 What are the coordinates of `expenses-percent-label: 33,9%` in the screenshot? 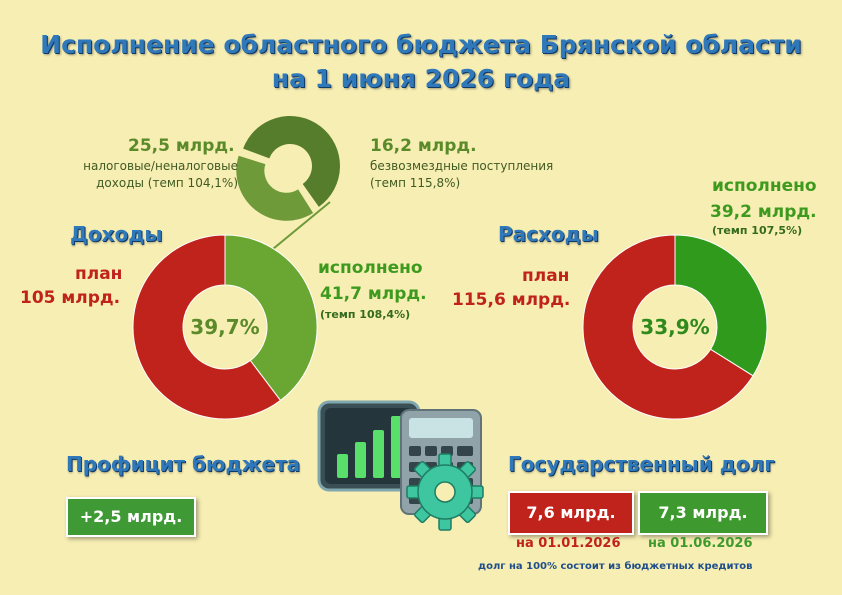 It's located at (674, 327).